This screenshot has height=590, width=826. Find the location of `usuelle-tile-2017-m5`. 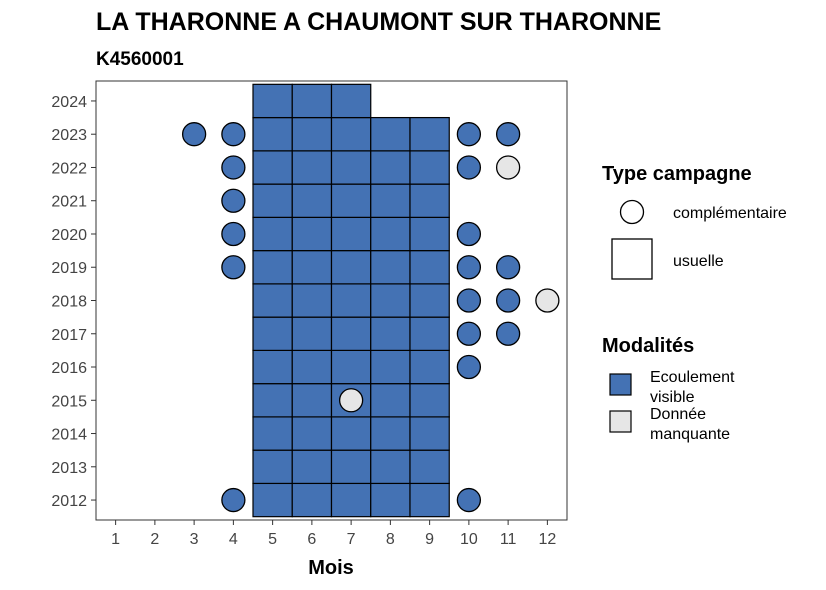

usuelle-tile-2017-m5 is located at coordinates (272, 333).